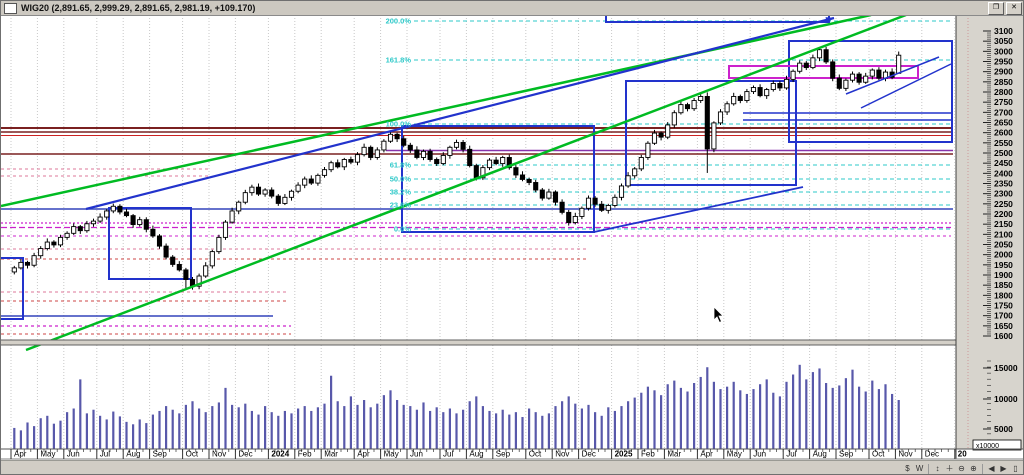  Describe the element at coordinates (1003, 295) in the screenshot. I see `svg-text: 1800` at that location.